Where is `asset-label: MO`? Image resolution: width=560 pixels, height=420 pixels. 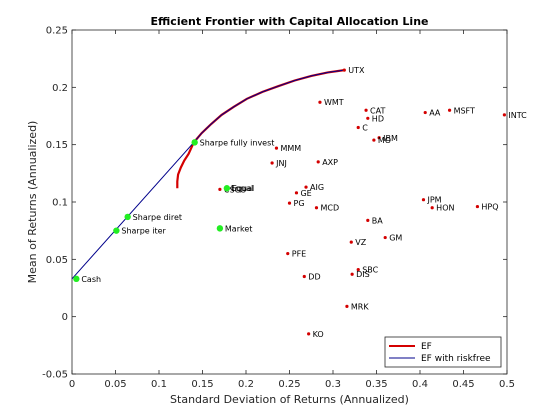
asset-label: MO is located at coordinates (384, 140).